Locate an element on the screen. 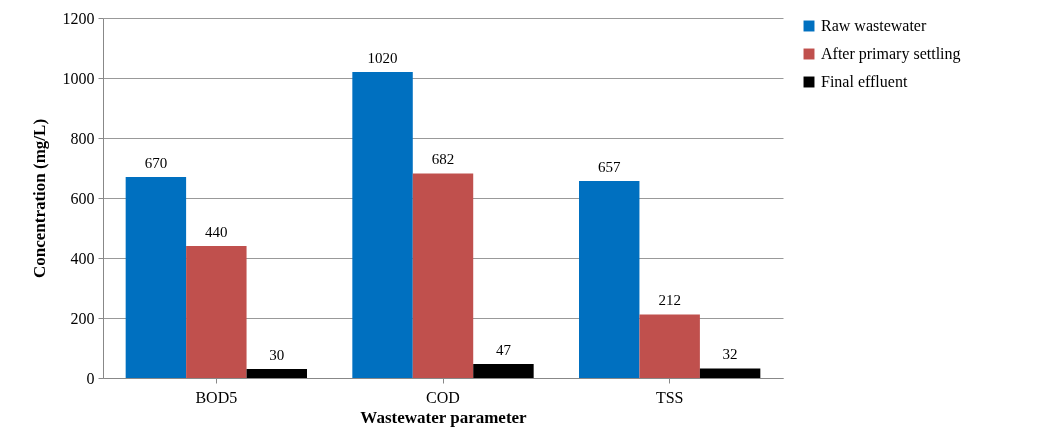 The image size is (1062, 444). data-label: 212 is located at coordinates (669, 300).